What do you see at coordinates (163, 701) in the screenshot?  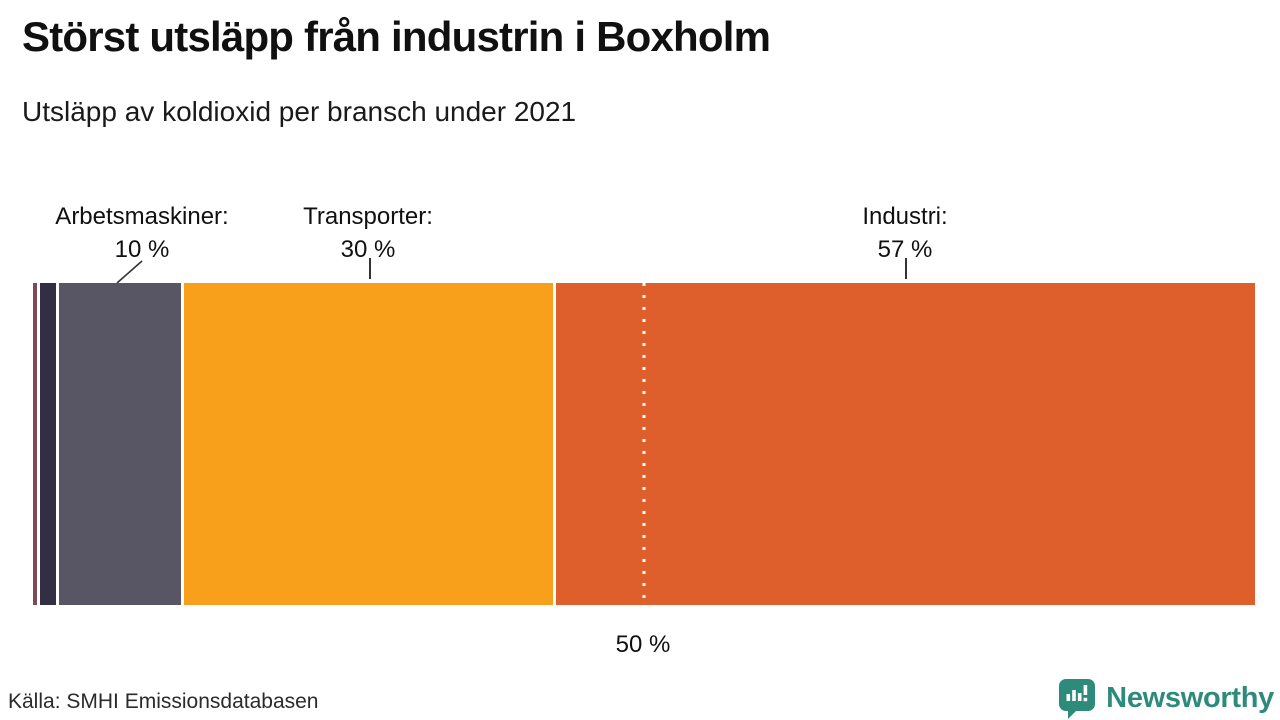 I see `source-text: Källa: SMHI Emissionsdatabasen` at bounding box center [163, 701].